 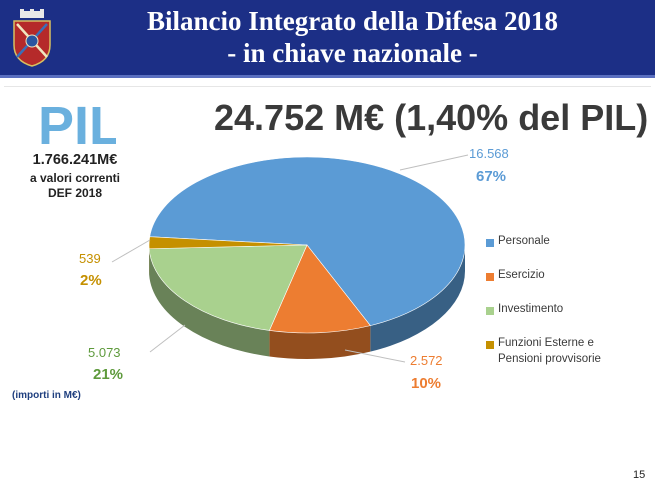 I want to click on slide-title-line1: Bilancio Integrato della Difesa 2018, so click(x=352, y=21).